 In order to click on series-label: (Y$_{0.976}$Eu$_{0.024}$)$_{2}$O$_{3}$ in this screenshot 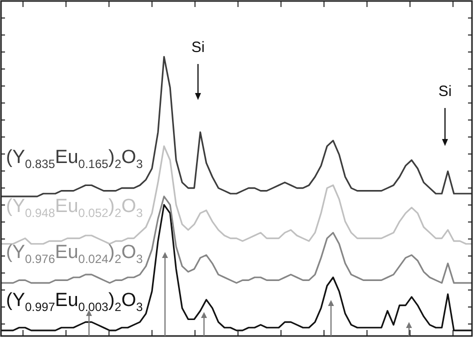, I will do `click(74, 254)`.